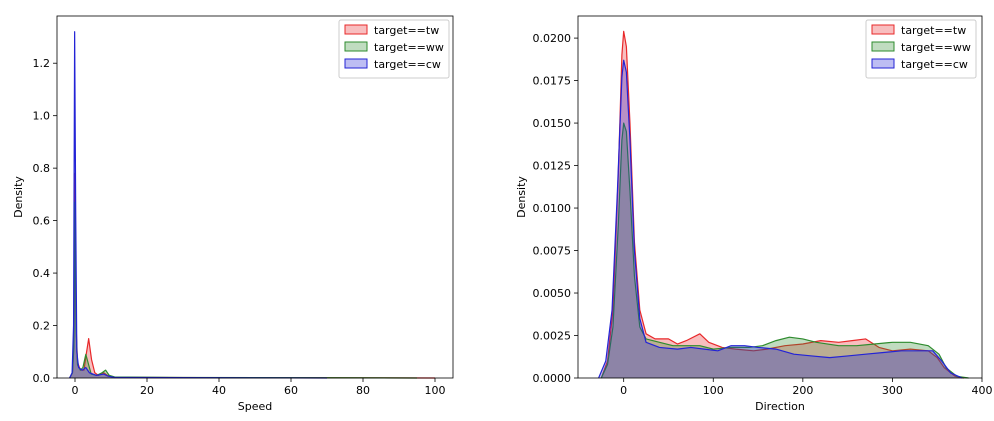 This screenshot has width=994, height=421. What do you see at coordinates (42, 378) in the screenshot?
I see `speed-y-tick-label: 0.0` at bounding box center [42, 378].